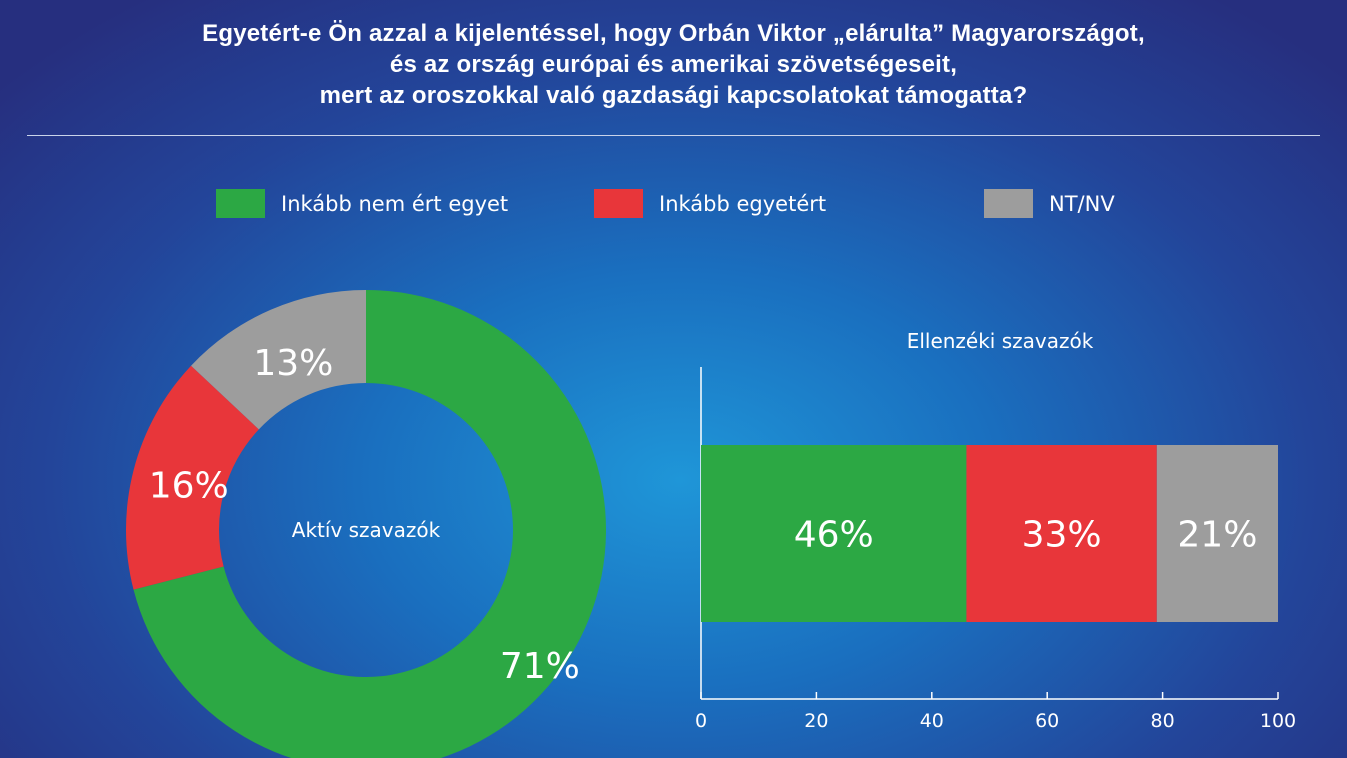  What do you see at coordinates (1008, 203) in the screenshot?
I see `legend-swatch-dk` at bounding box center [1008, 203].